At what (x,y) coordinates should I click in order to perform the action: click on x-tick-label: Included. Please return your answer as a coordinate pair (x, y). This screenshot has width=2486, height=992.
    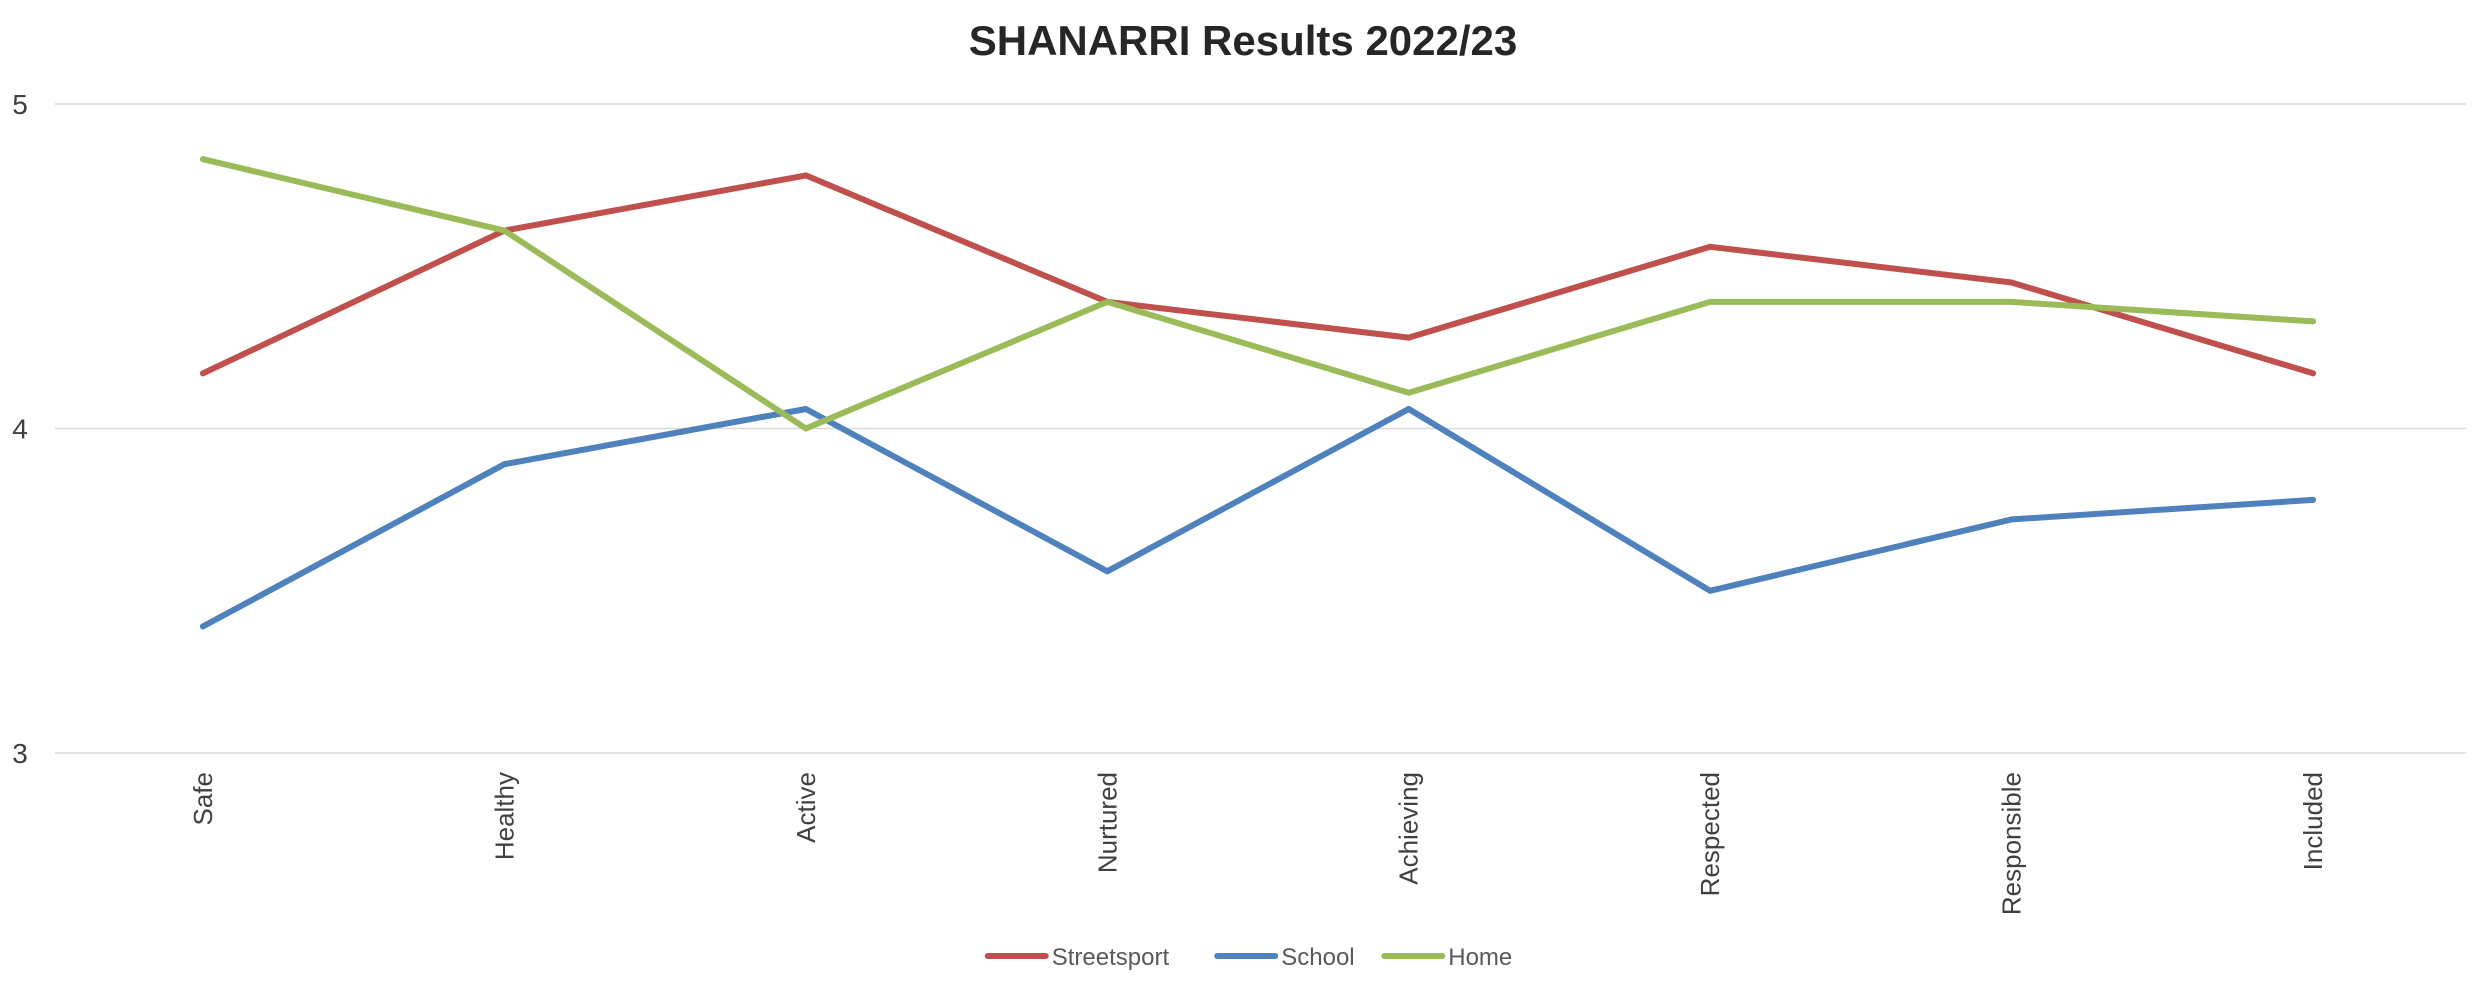
    Looking at the image, I should click on (2313, 821).